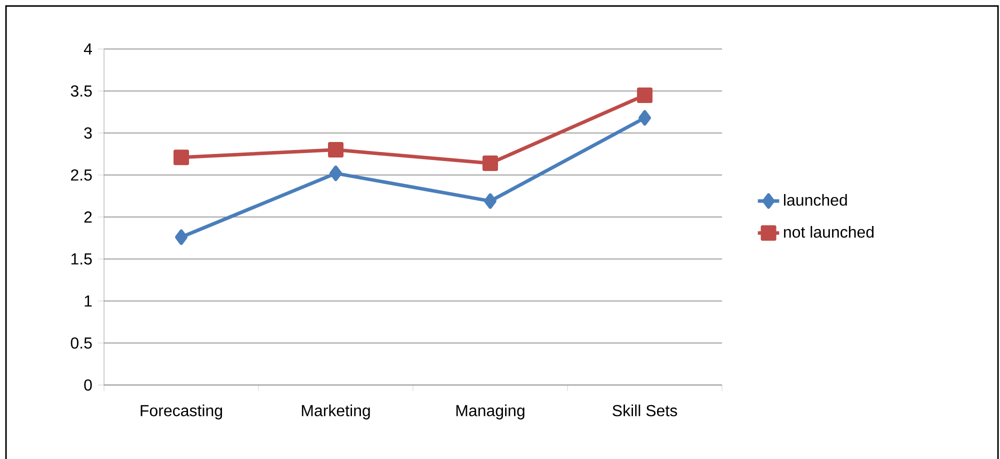  Describe the element at coordinates (81, 91) in the screenshot. I see `y-tick-label: 3.5` at that location.